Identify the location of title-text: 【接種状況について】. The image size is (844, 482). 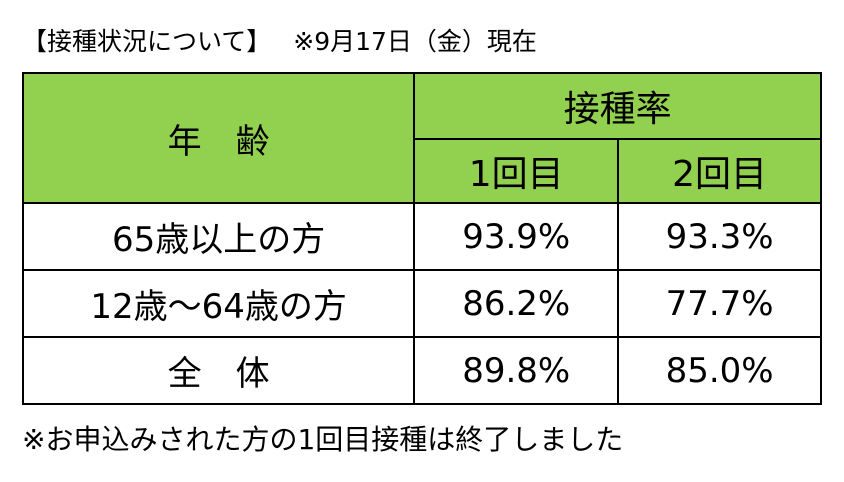
(147, 41).